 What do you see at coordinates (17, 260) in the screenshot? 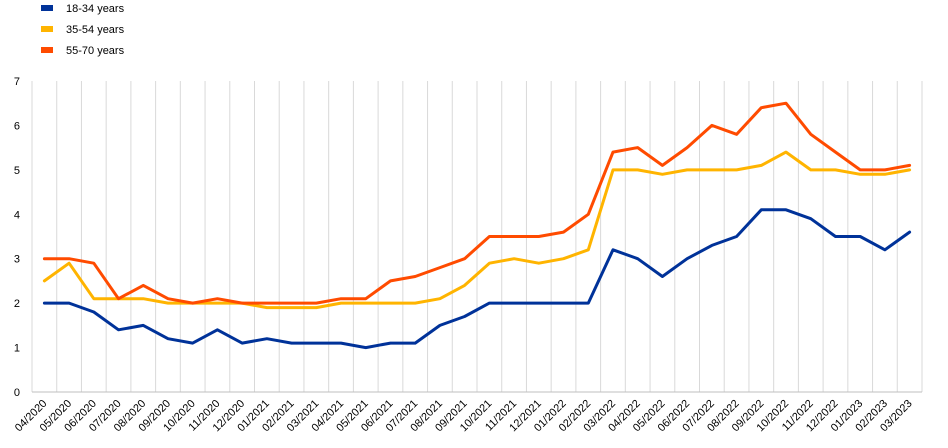
I see `y-tick-label: 3` at bounding box center [17, 260].